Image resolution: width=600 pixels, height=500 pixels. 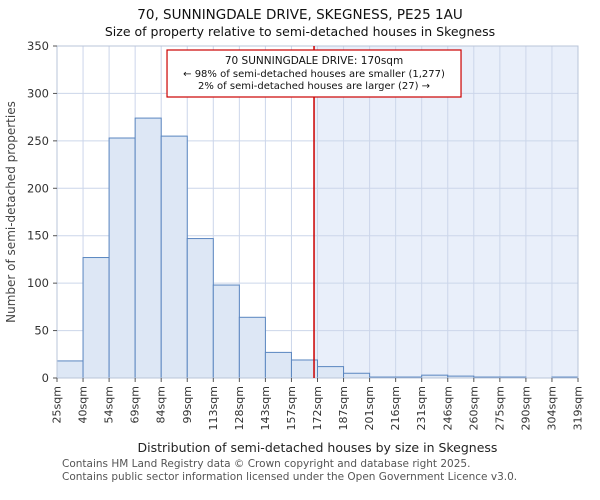 What do you see at coordinates (38, 283) in the screenshot?
I see `y-tick-label: 100` at bounding box center [38, 283].